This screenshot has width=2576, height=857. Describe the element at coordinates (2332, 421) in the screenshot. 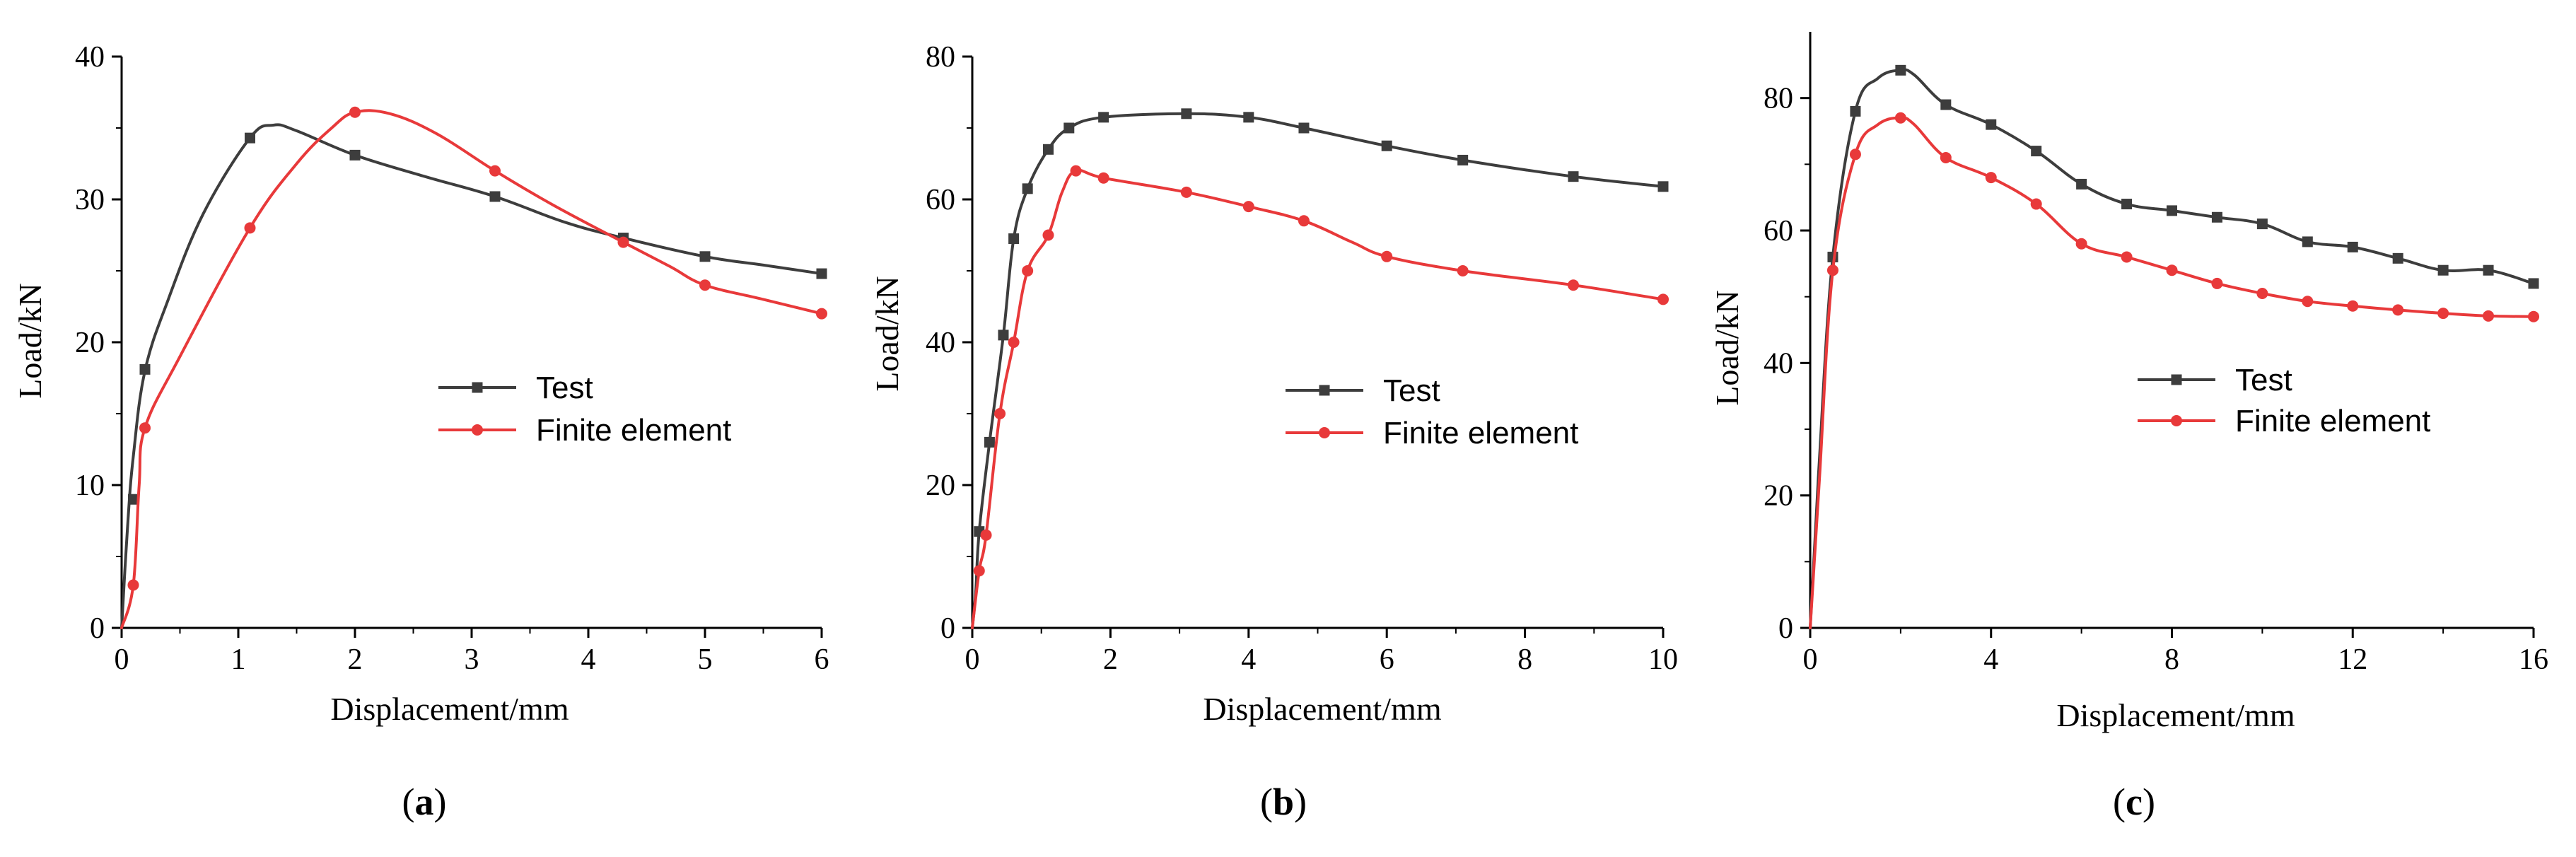

I see `chart-c-legend-finite-element-label: Finite element` at that location.